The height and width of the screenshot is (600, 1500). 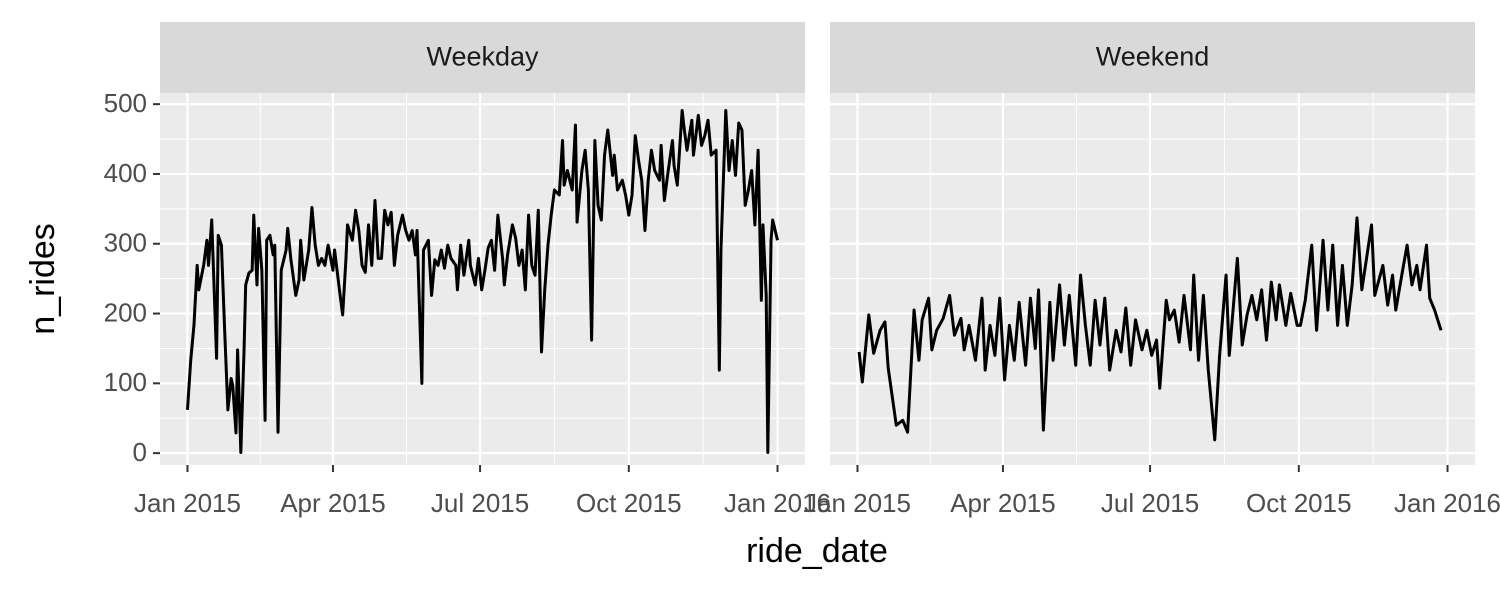 What do you see at coordinates (43, 279) in the screenshot?
I see `y-axis-title: n_rides` at bounding box center [43, 279].